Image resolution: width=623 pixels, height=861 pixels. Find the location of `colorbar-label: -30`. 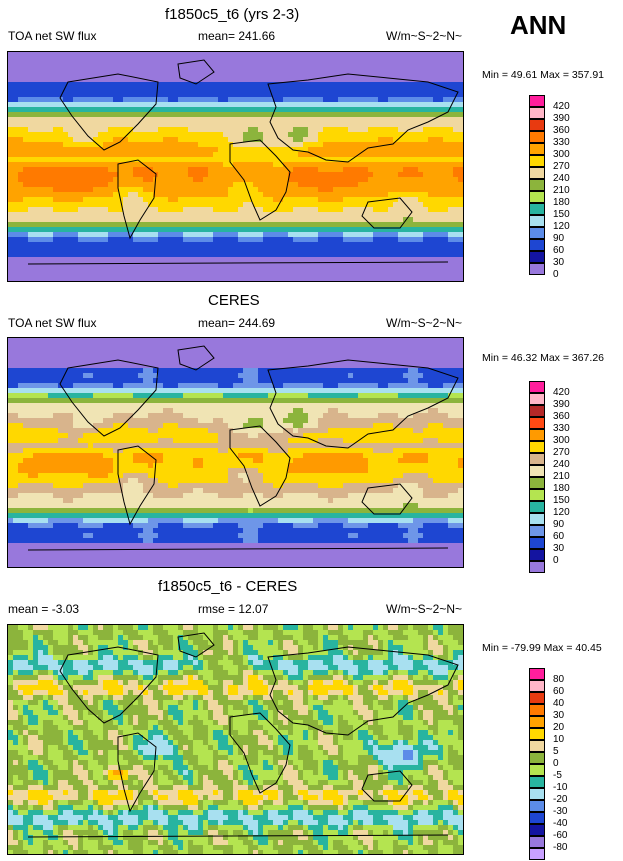

colorbar-label: -30 is located at coordinates (560, 811).